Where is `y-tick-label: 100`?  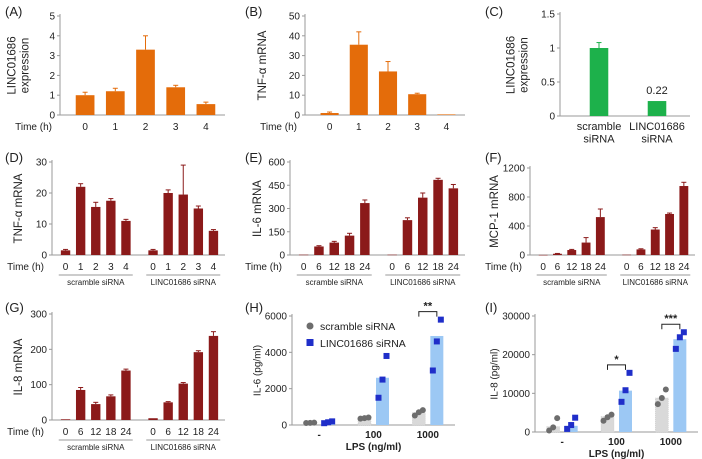 y-tick-label: 100 is located at coordinates (38, 385).